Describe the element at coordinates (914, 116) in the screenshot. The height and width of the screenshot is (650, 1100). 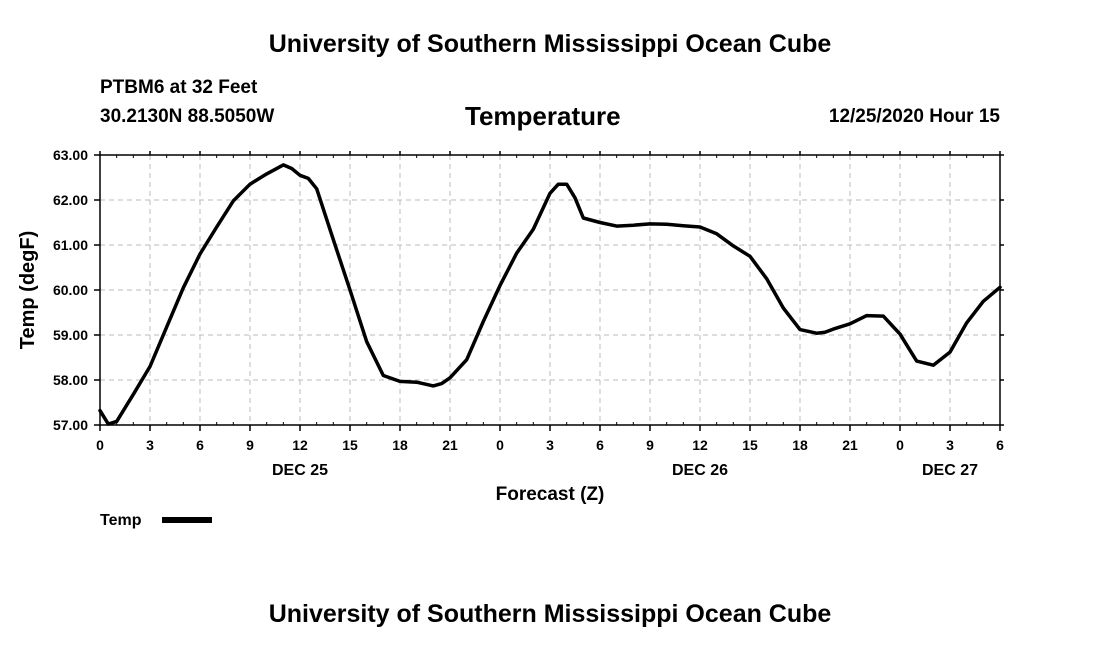
I see `forecast-datetime: 12/25/2020 Hour 15` at that location.